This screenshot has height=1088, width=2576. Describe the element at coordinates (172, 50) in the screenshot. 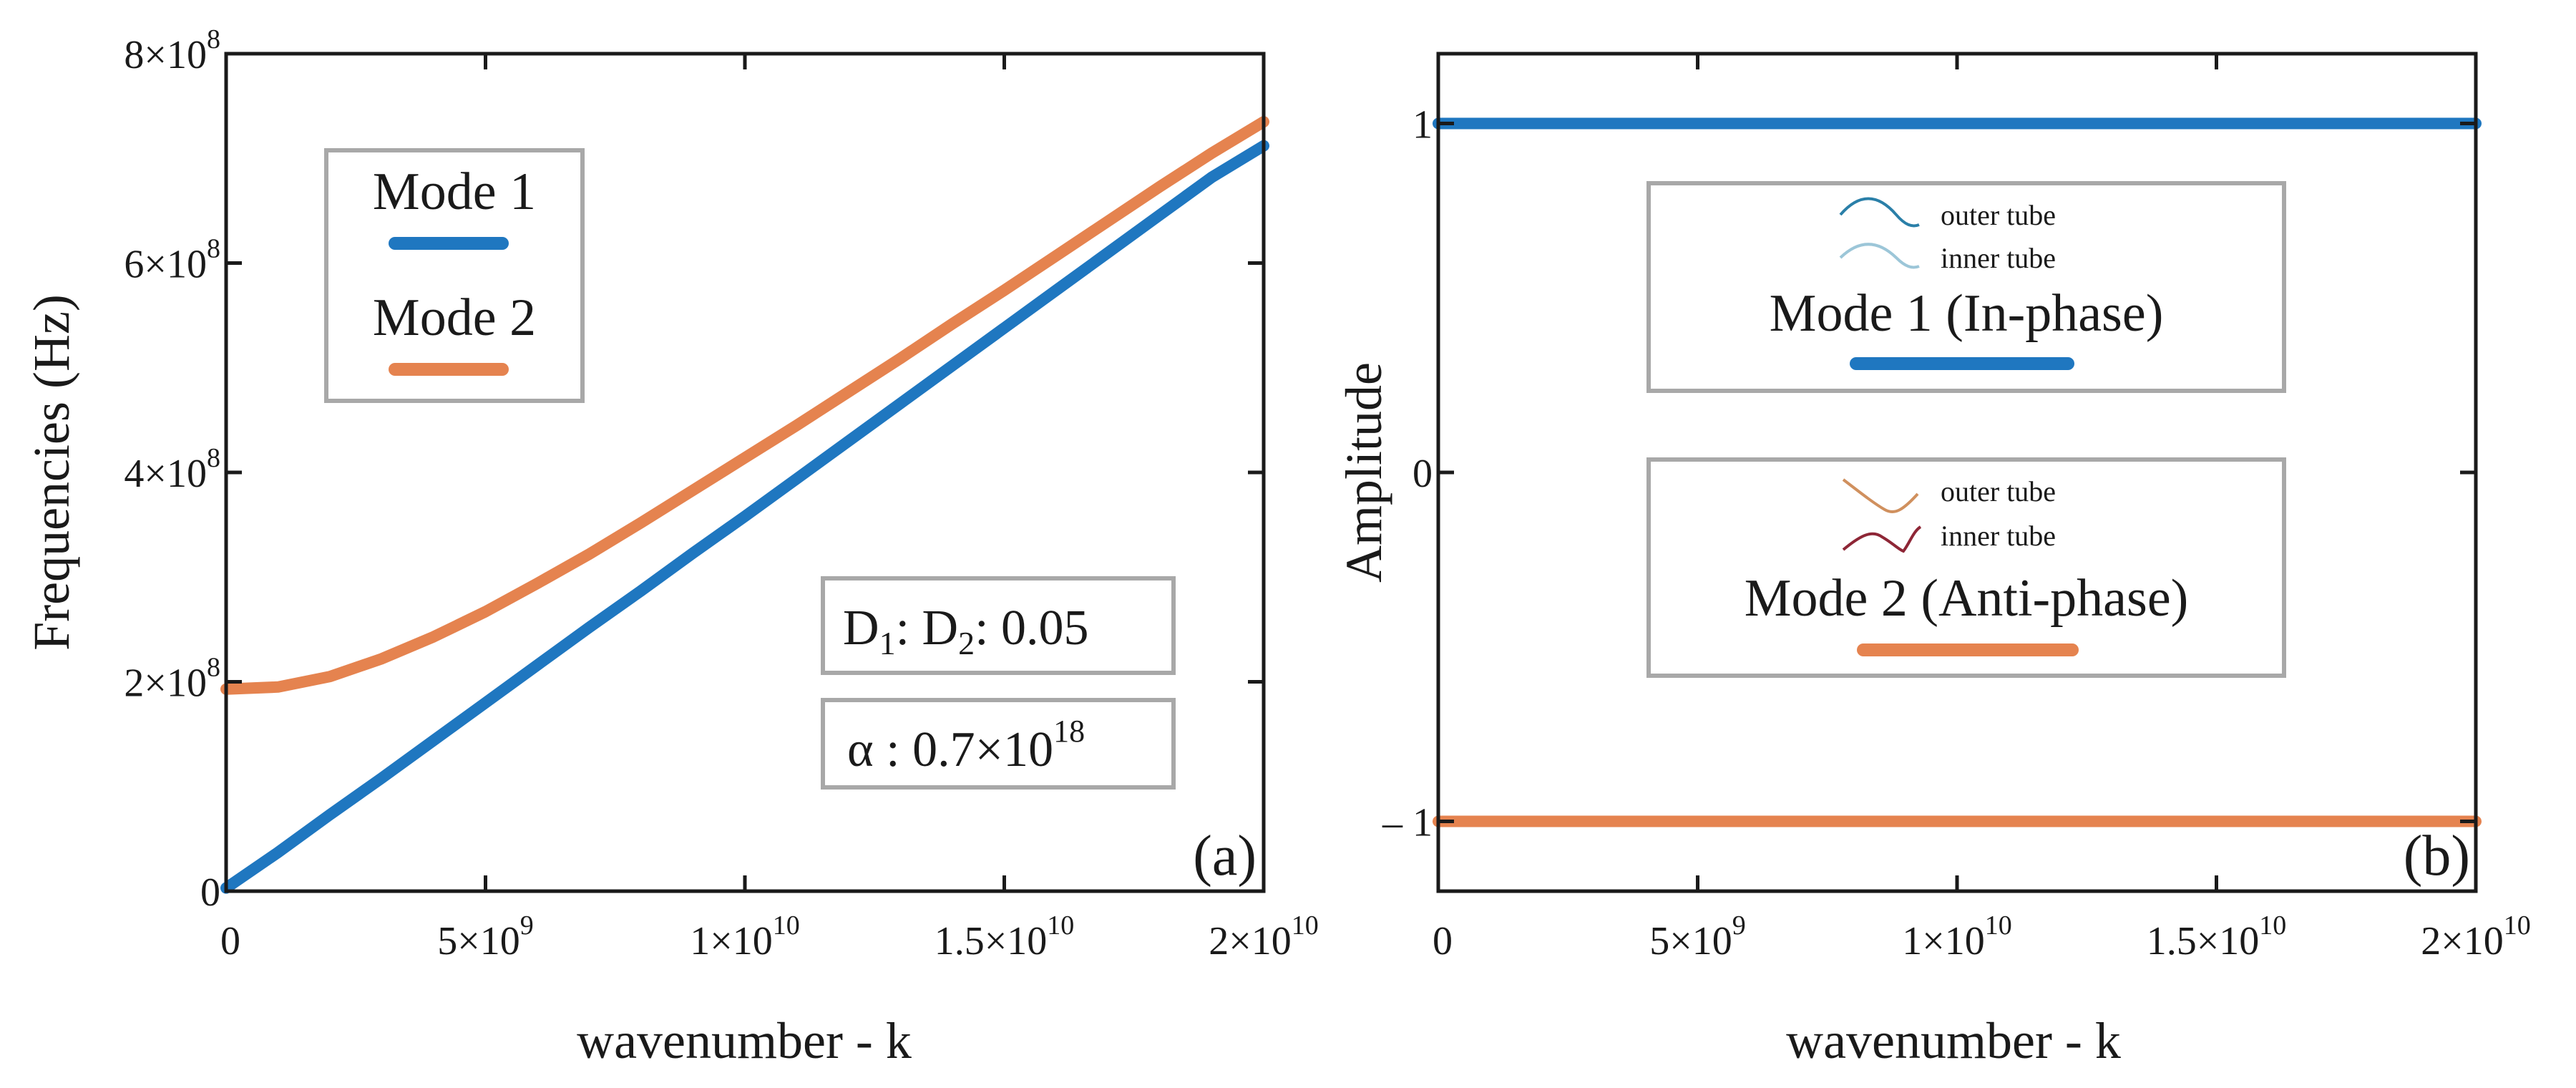

I see `panel-a-y-tick-label: 8×10⁸` at that location.